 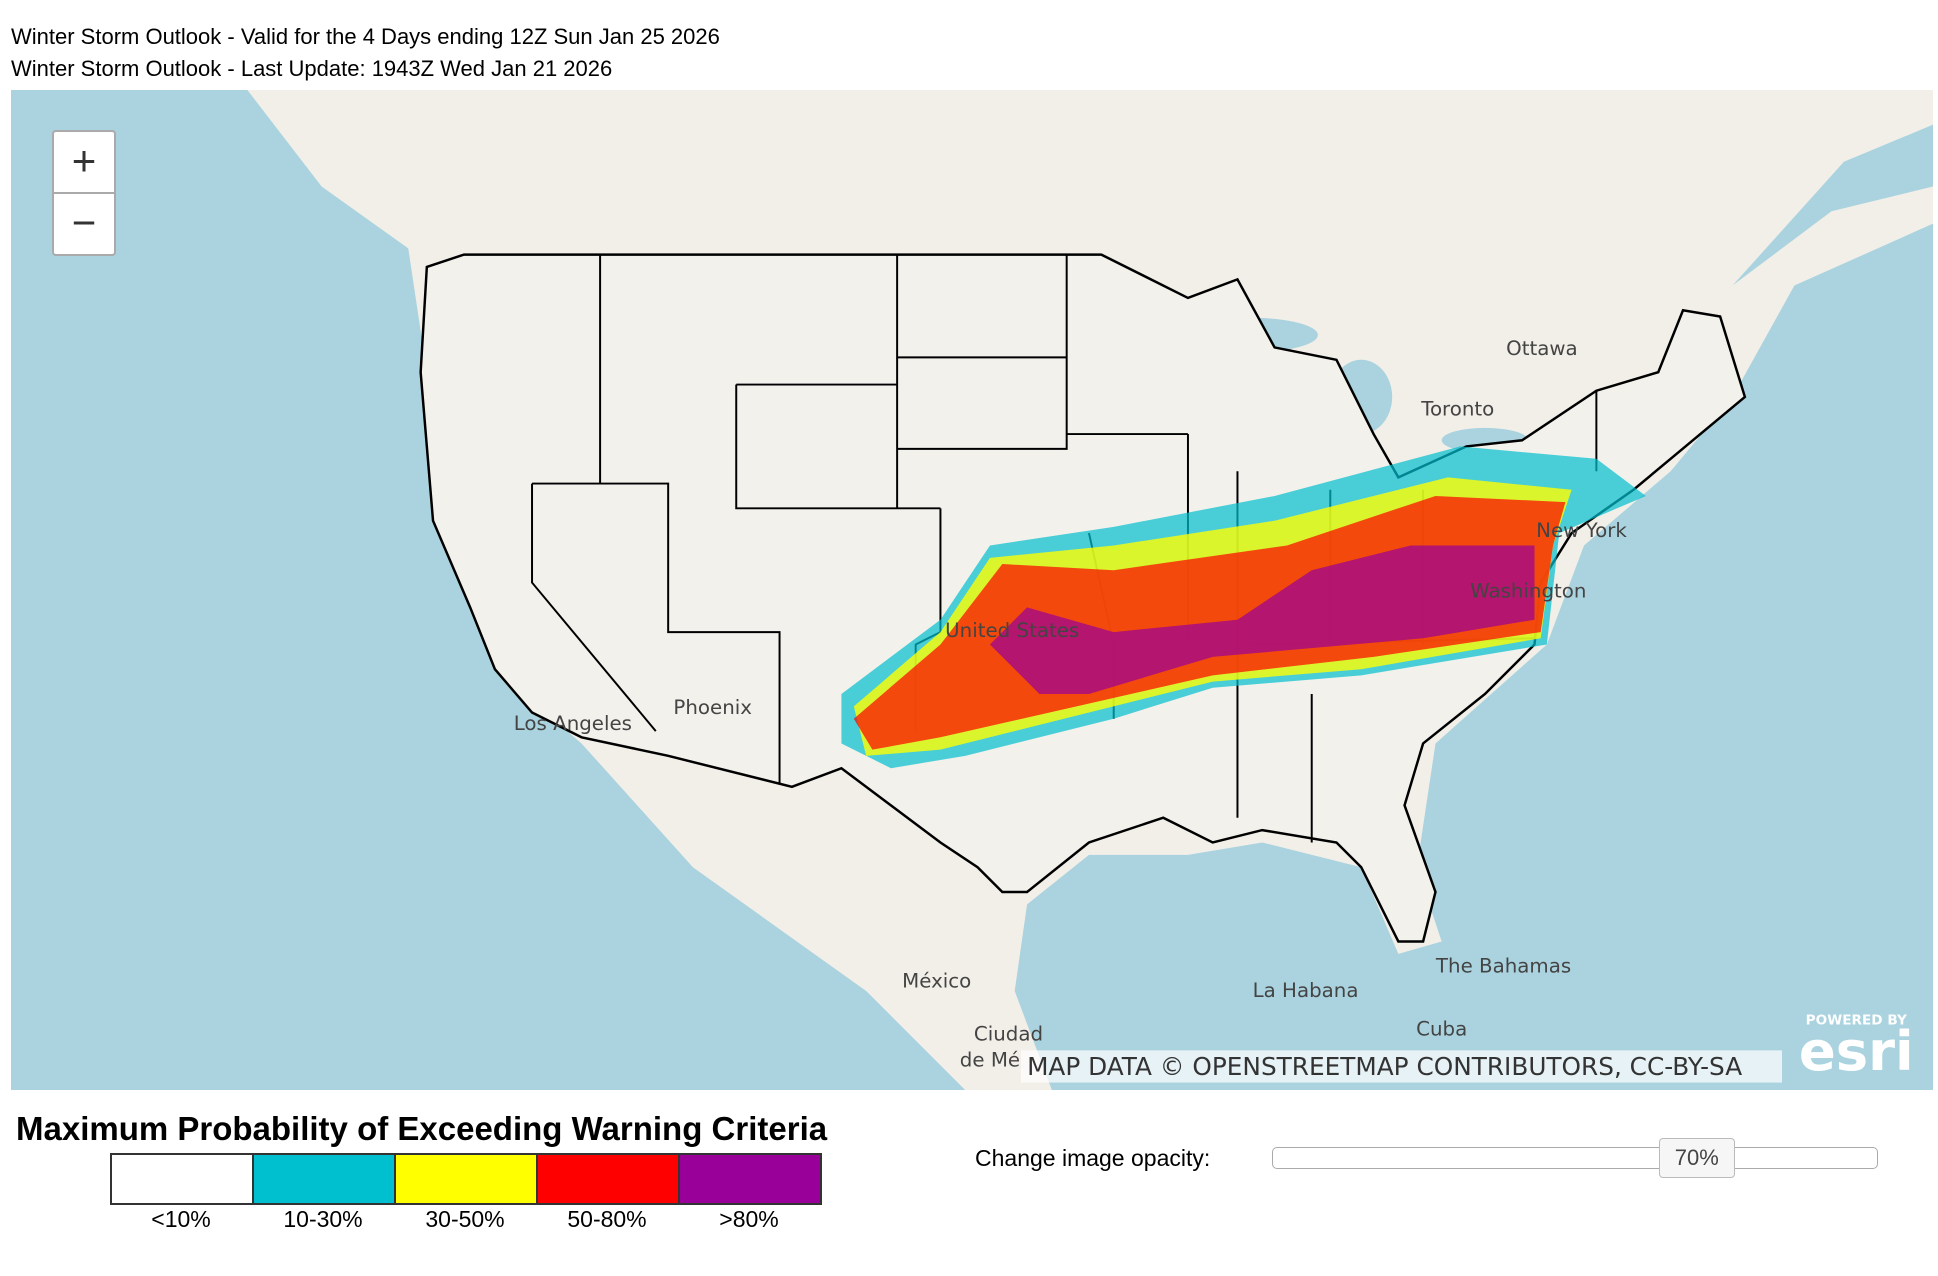 I want to click on zoom-out: −, so click(x=84, y=224).